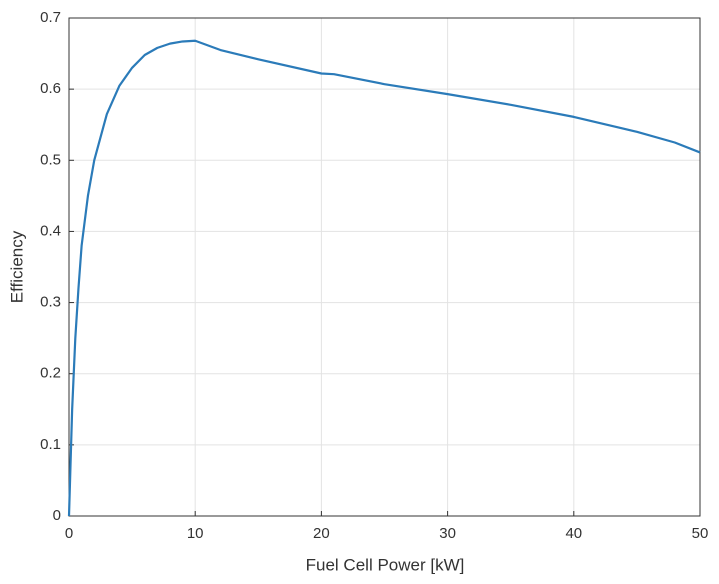  I want to click on x-axis-label: Fuel Cell Power [kW], so click(385, 564).